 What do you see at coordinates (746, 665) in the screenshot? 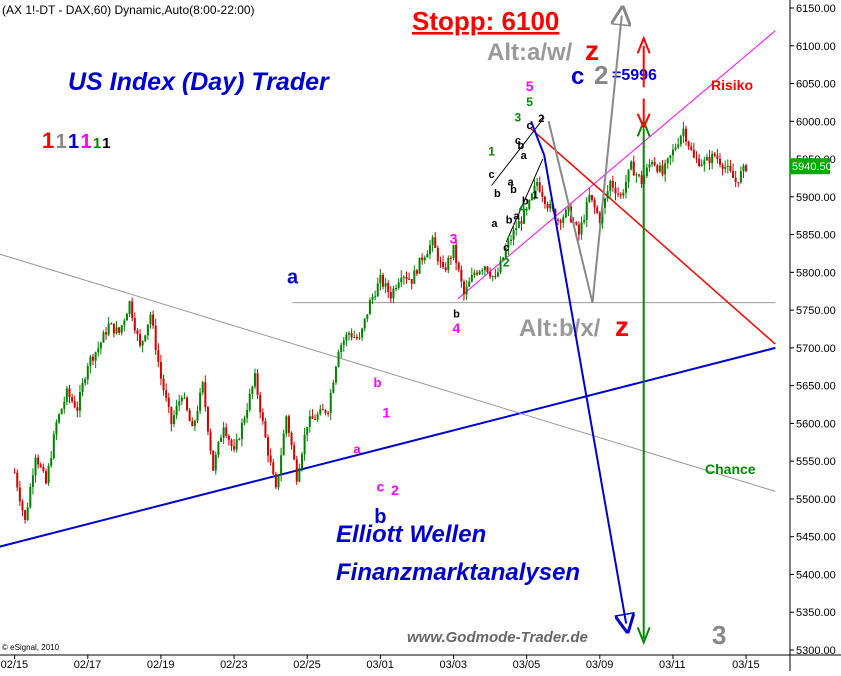
I see `date-tick-label: 03/15` at bounding box center [746, 665].